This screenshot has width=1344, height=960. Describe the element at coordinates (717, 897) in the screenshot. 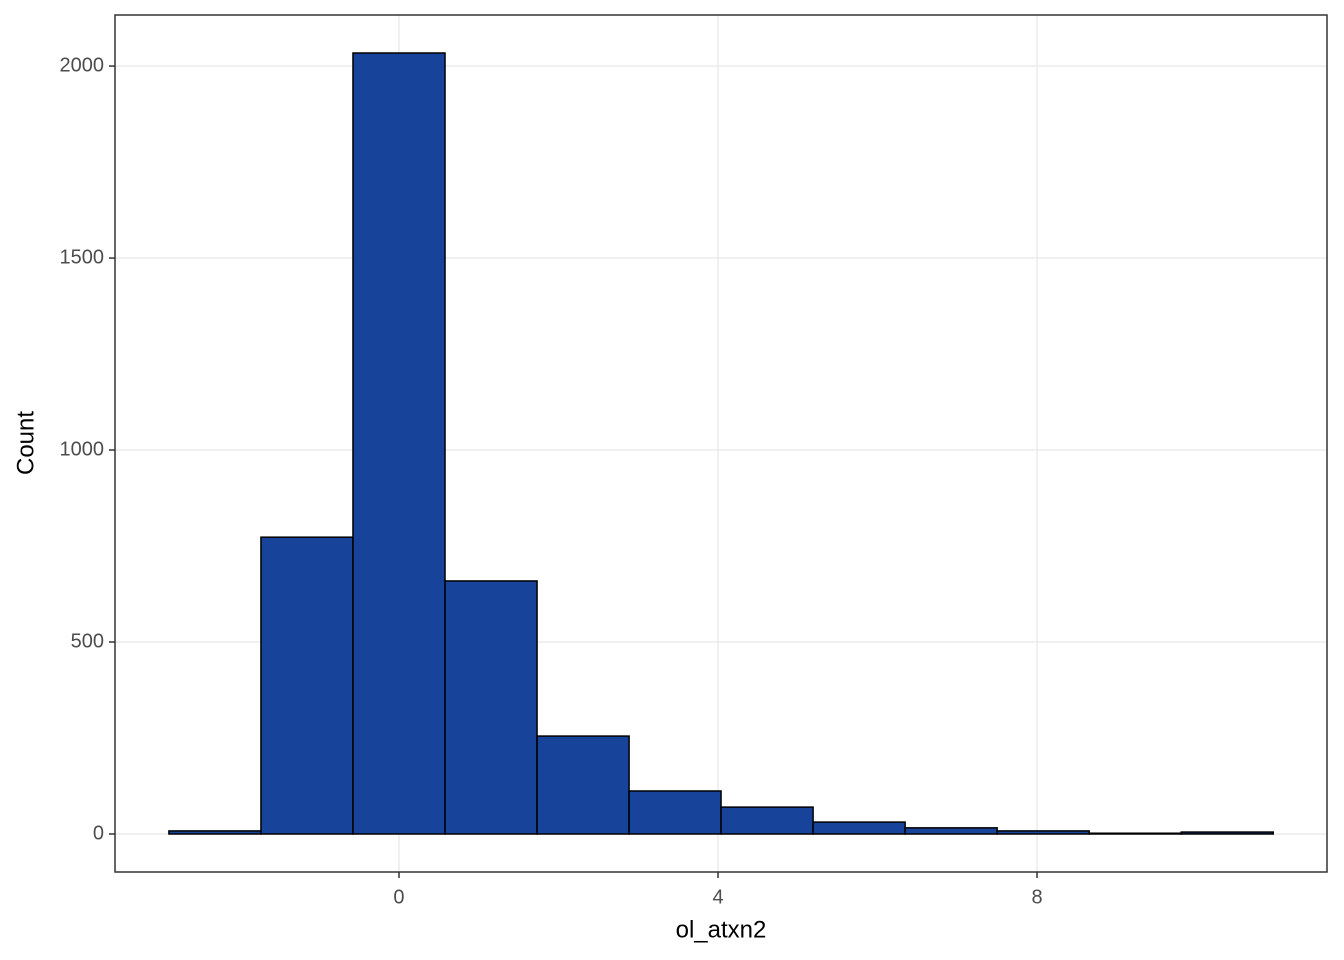

I see `x-tick-label: 4` at that location.